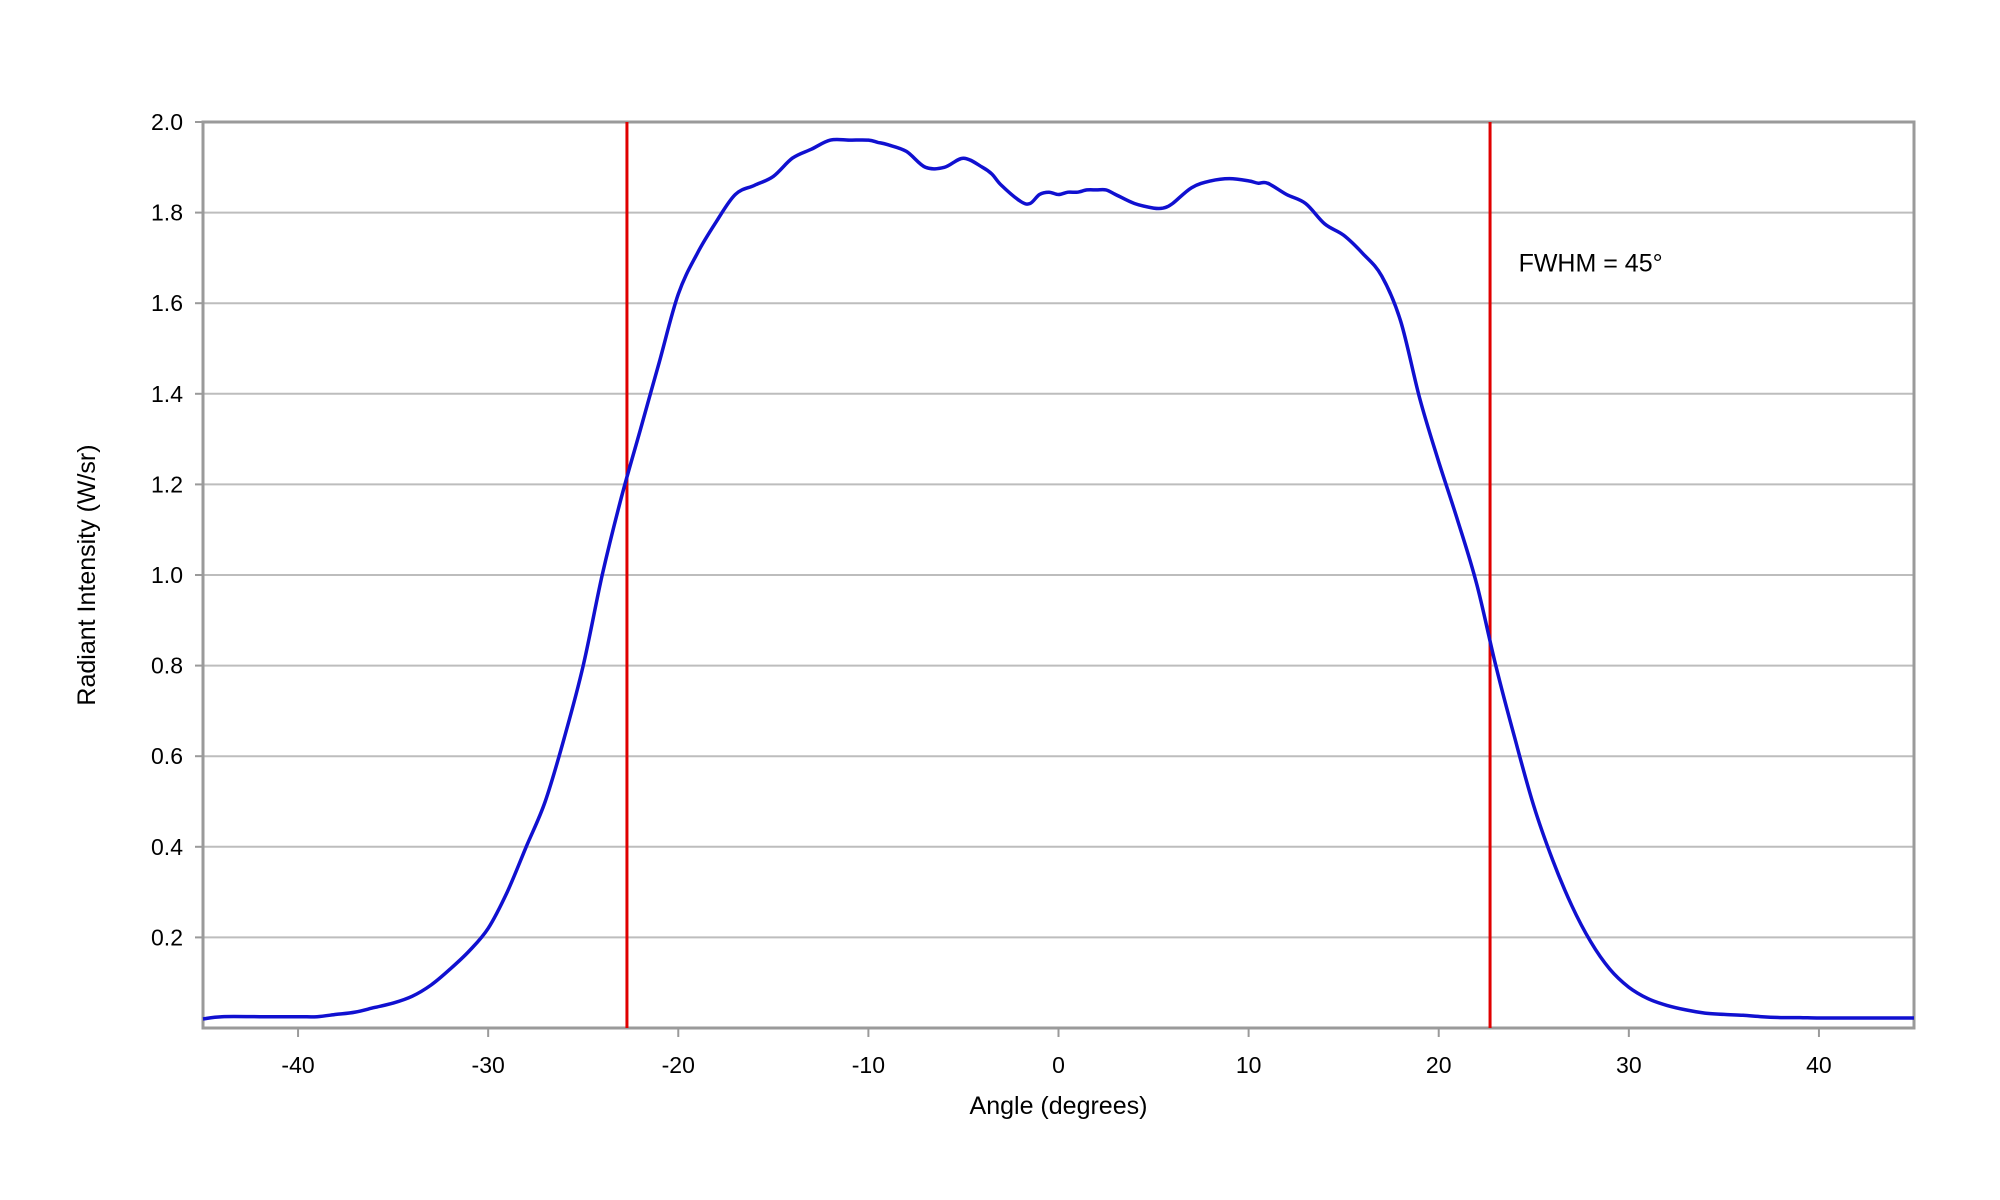 The height and width of the screenshot is (1200, 2000). Describe the element at coordinates (1059, 1106) in the screenshot. I see `x-axis-title: Angle (degrees)` at that location.